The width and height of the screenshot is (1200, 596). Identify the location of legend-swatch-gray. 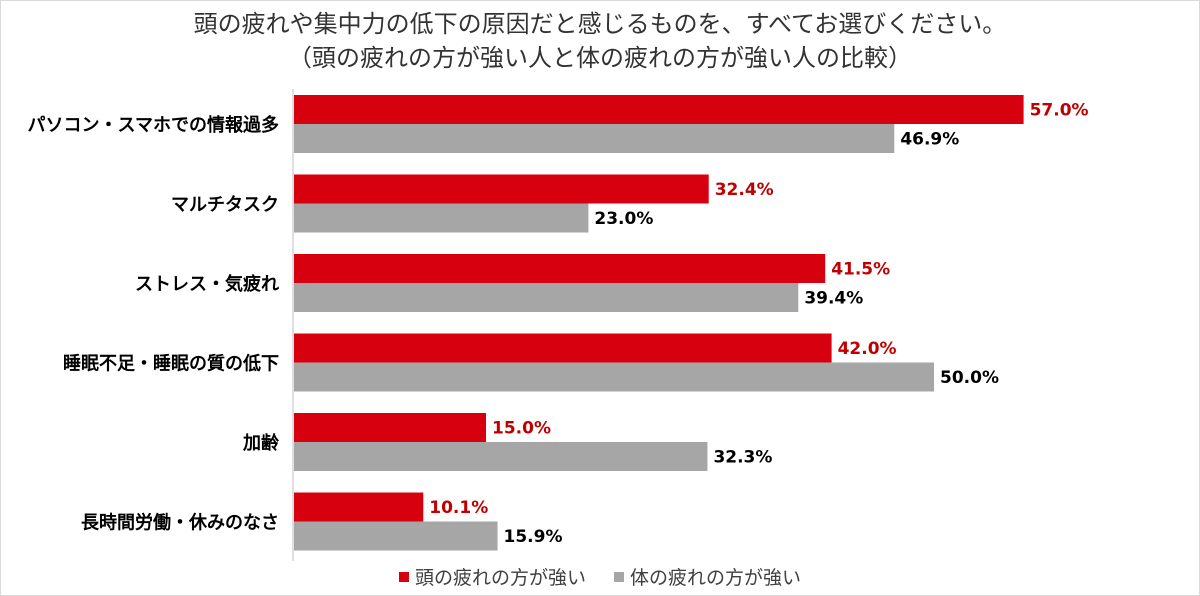
(619, 576).